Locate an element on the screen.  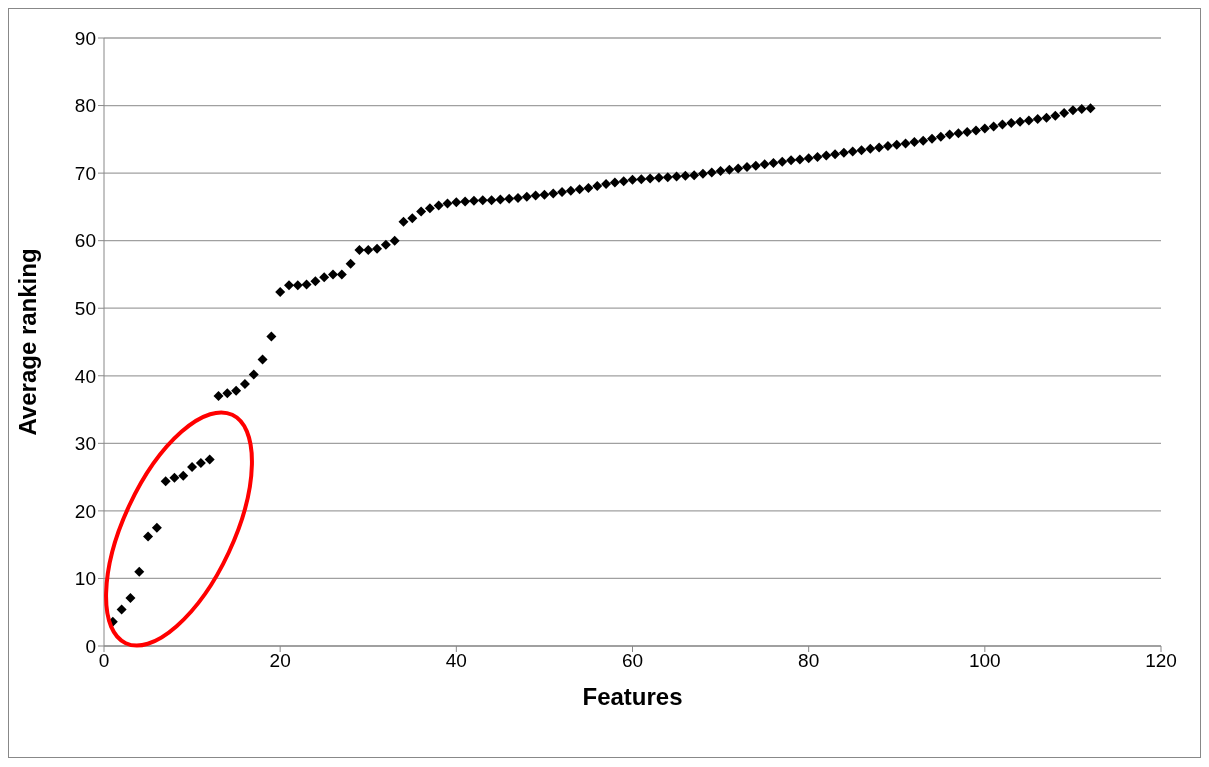
y-tick-label: 90 is located at coordinates (85, 38).